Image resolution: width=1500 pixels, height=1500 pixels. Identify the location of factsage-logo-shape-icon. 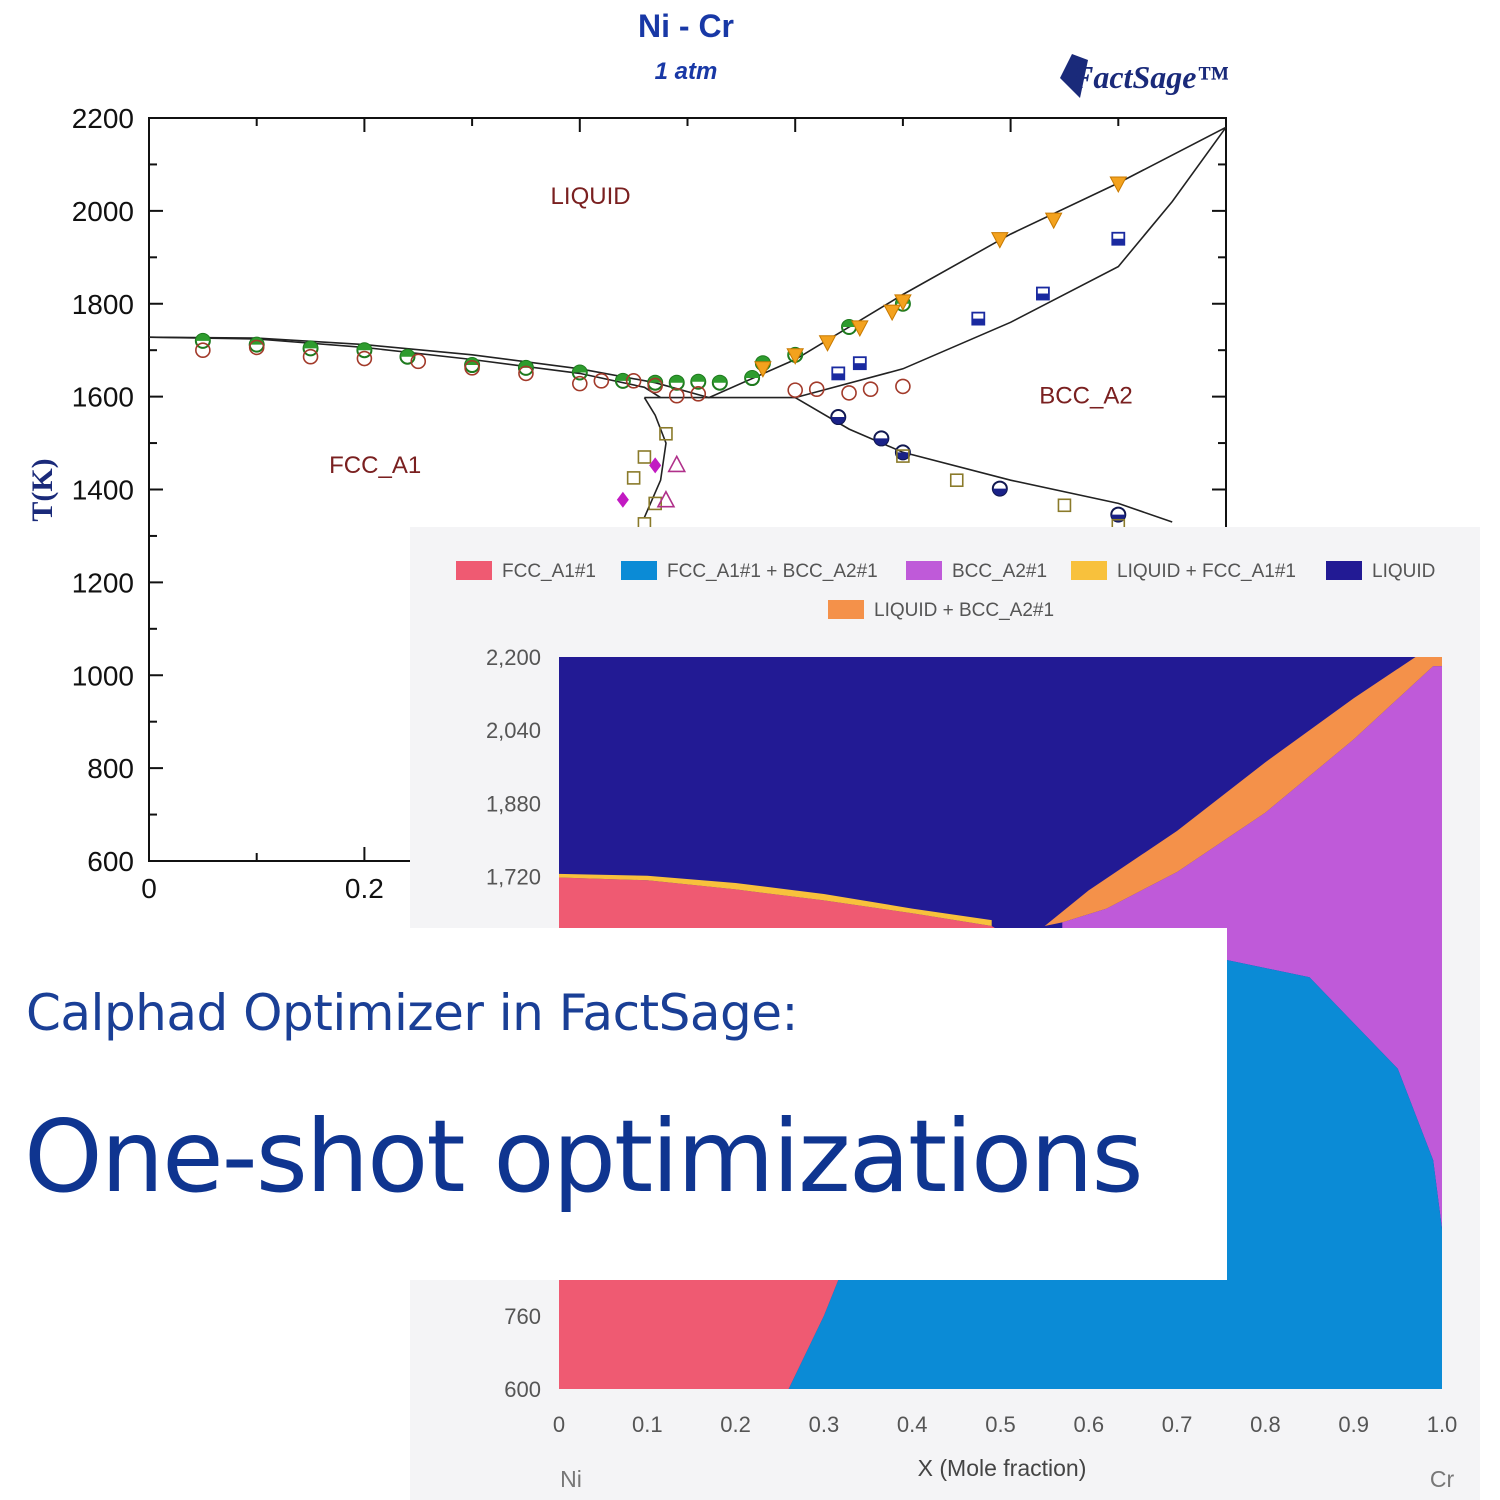
(1074, 76).